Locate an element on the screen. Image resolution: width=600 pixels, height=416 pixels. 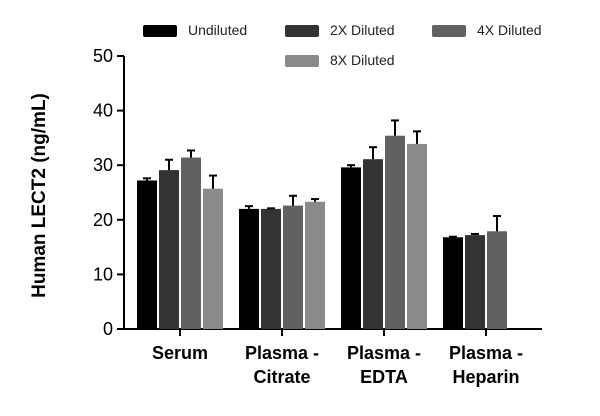
x-category-label: EDTA is located at coordinates (384, 377).